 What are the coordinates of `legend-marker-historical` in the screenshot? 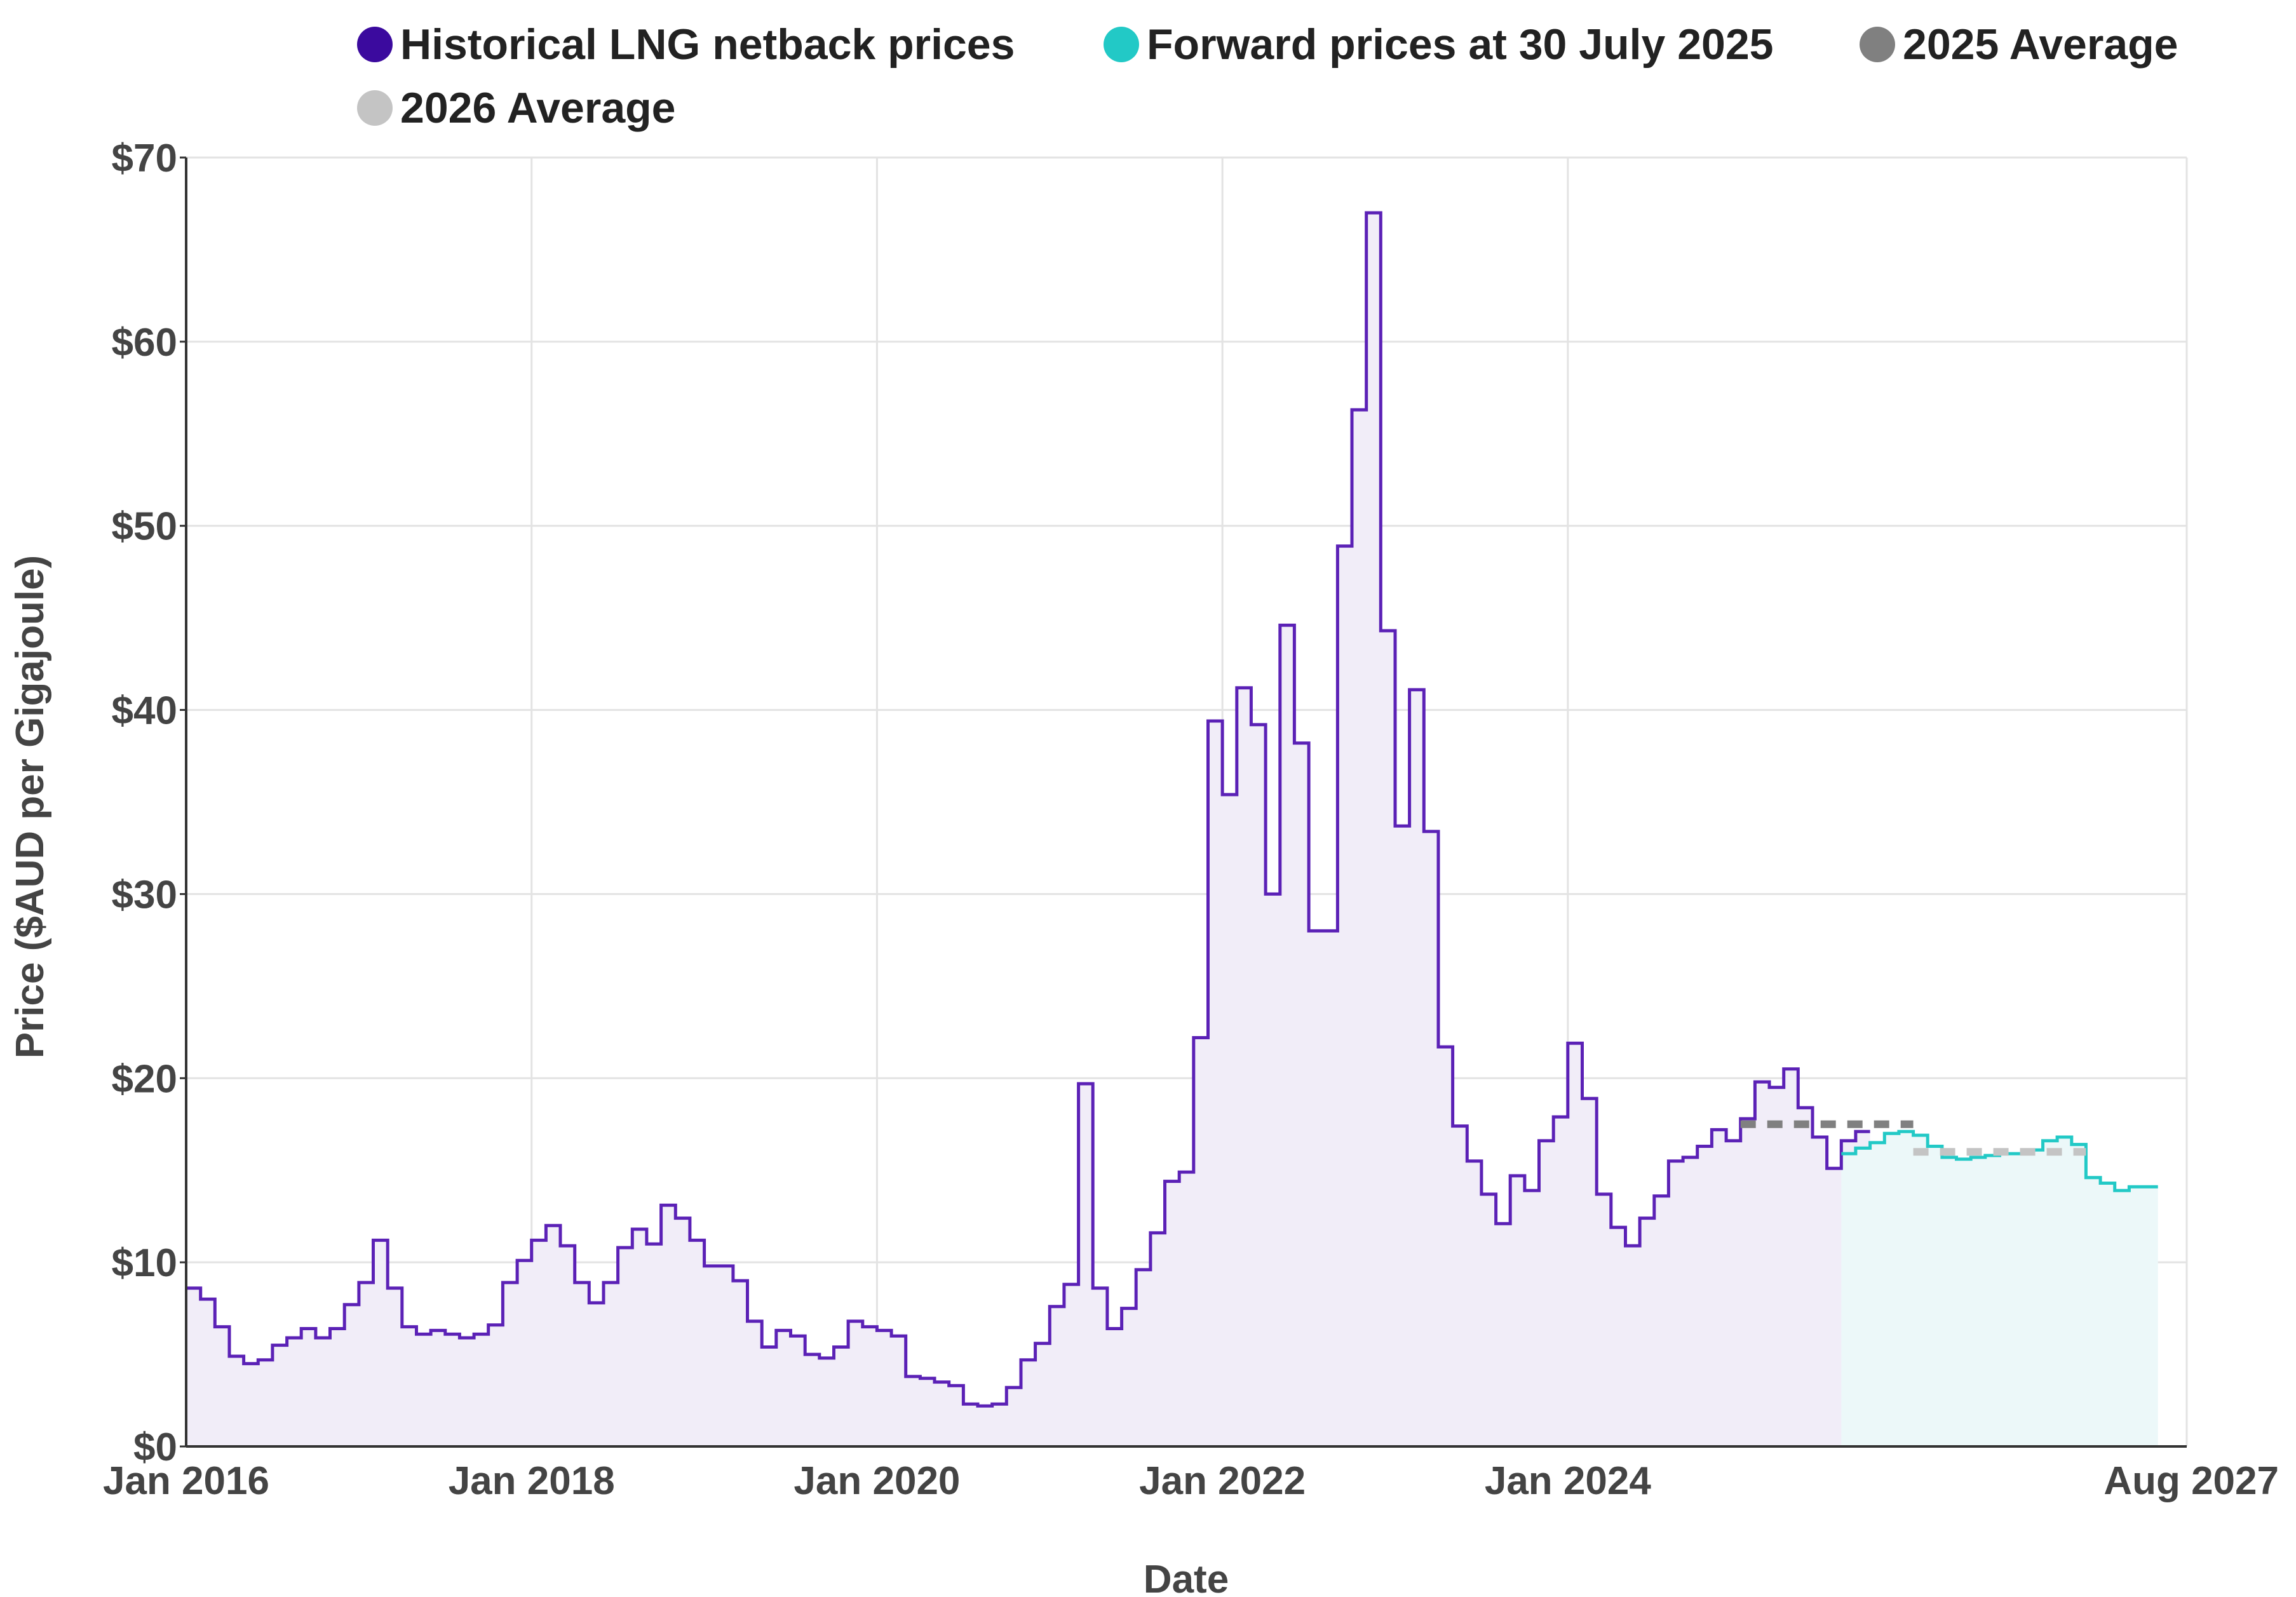 It's located at (375, 44).